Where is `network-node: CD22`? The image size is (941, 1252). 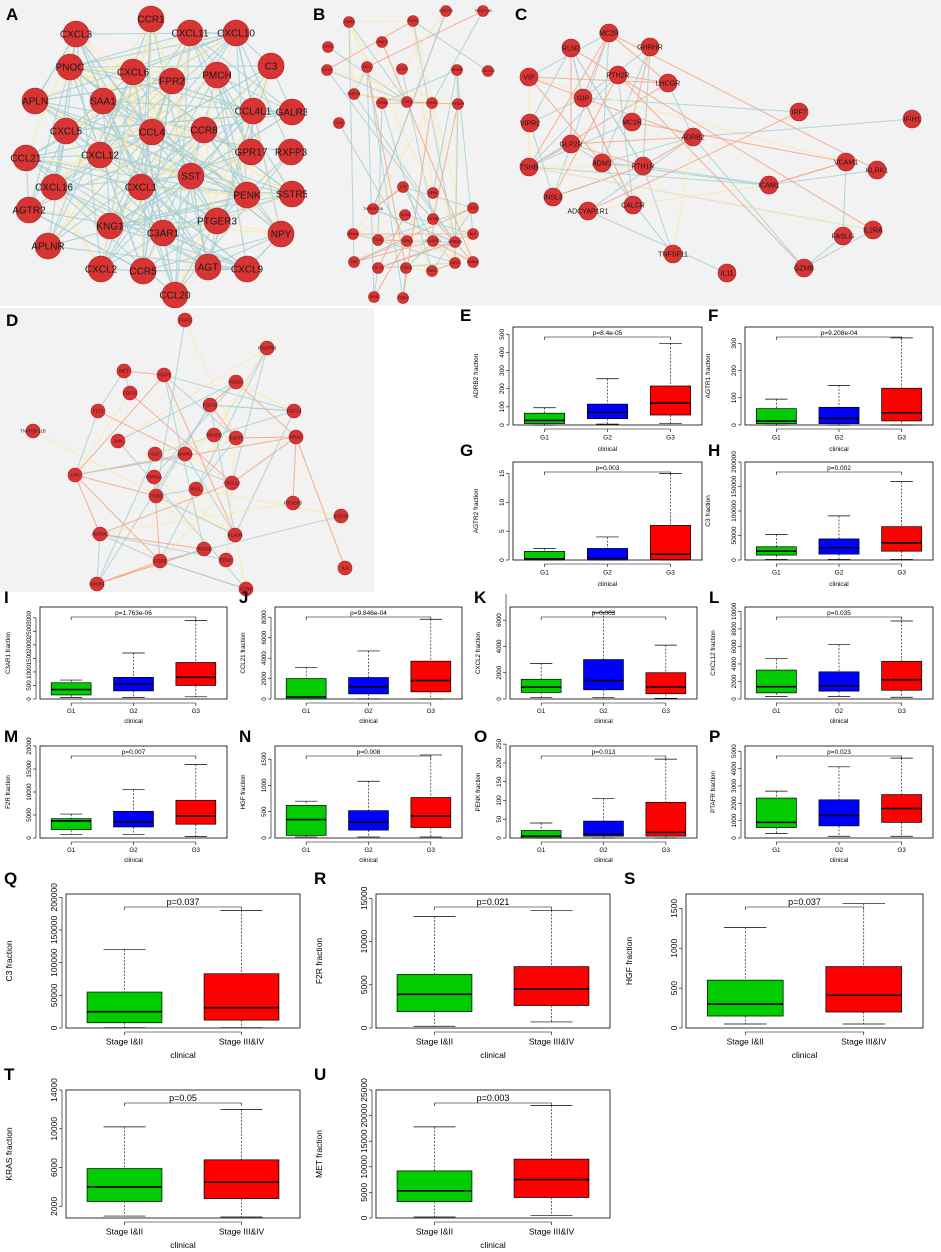 network-node: CD22 is located at coordinates (378, 240).